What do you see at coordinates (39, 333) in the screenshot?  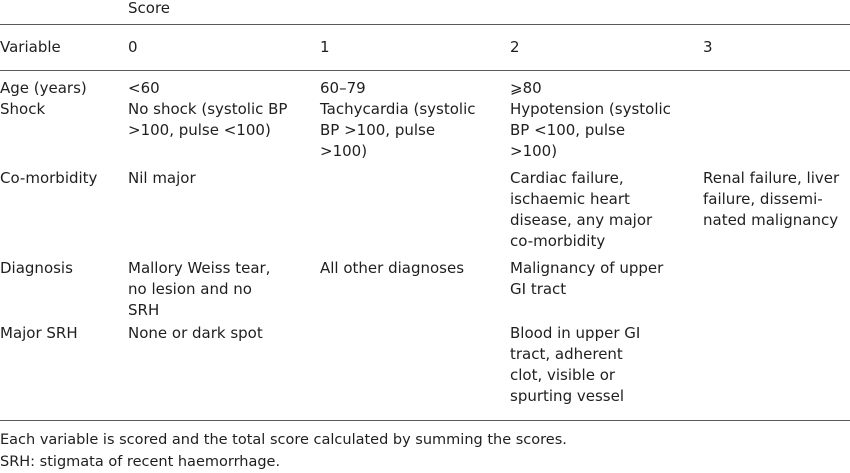 I see `row-variable-label: Major SRH` at bounding box center [39, 333].